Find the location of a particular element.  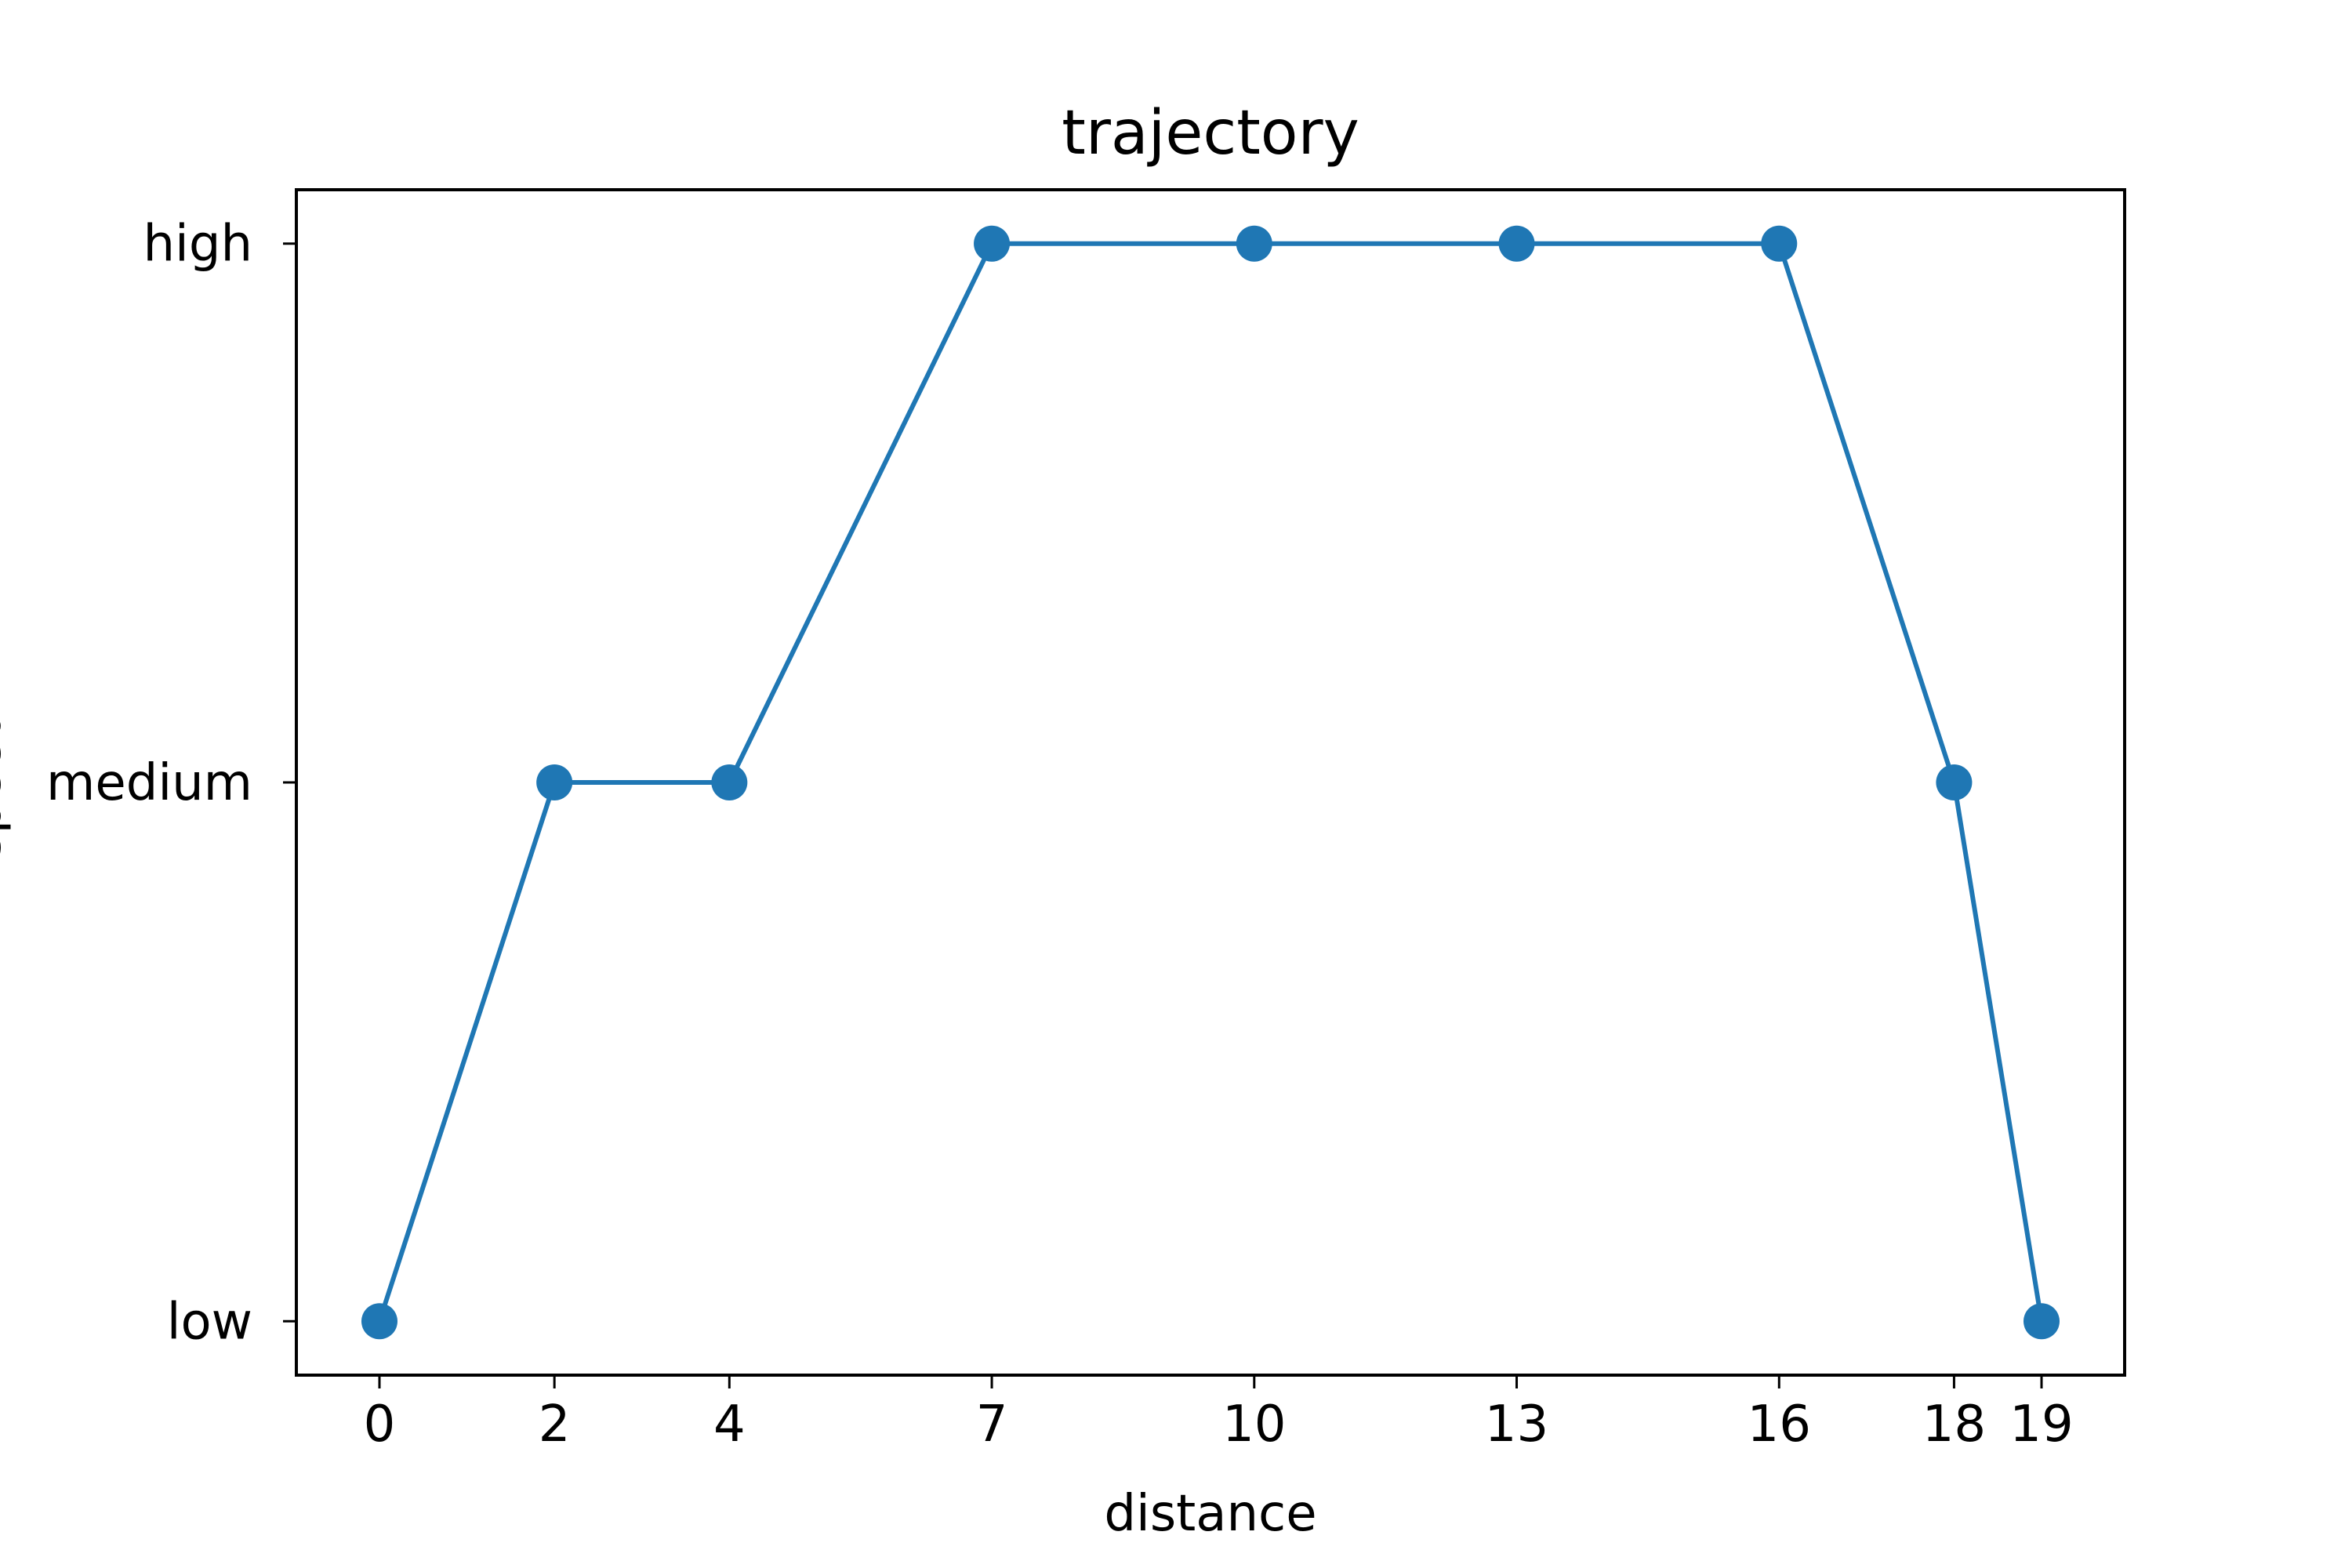

x-axis-label: distance is located at coordinates (1210, 1514).